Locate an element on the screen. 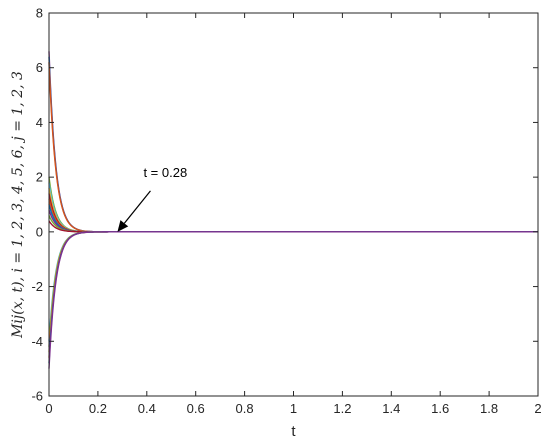 The width and height of the screenshot is (550, 446). y-tick-label: 2 is located at coordinates (39, 177).